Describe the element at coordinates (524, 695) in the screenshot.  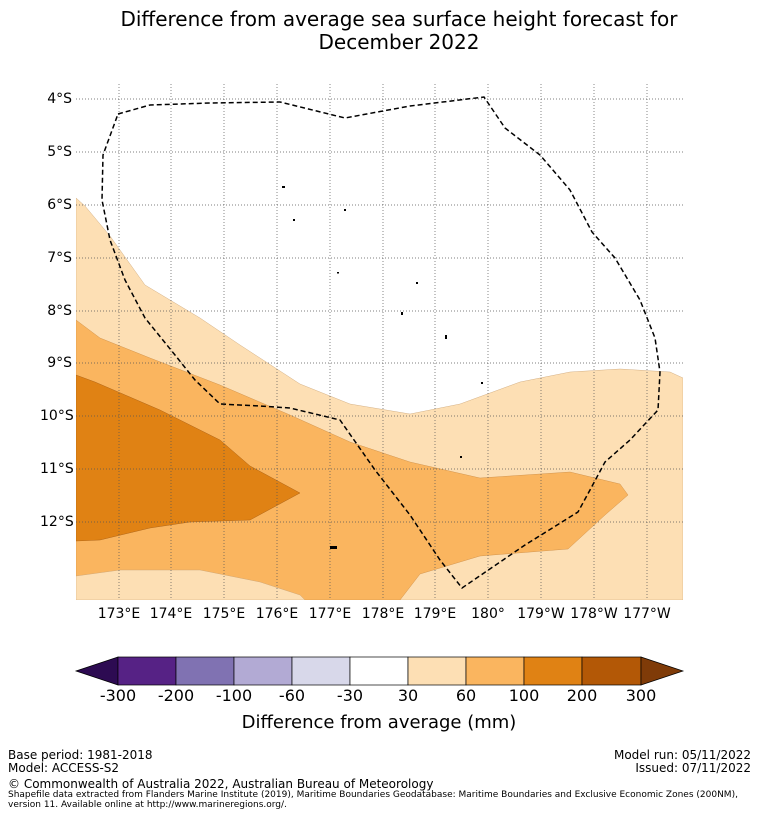
I see `colorbar-tick-label: 100` at that location.